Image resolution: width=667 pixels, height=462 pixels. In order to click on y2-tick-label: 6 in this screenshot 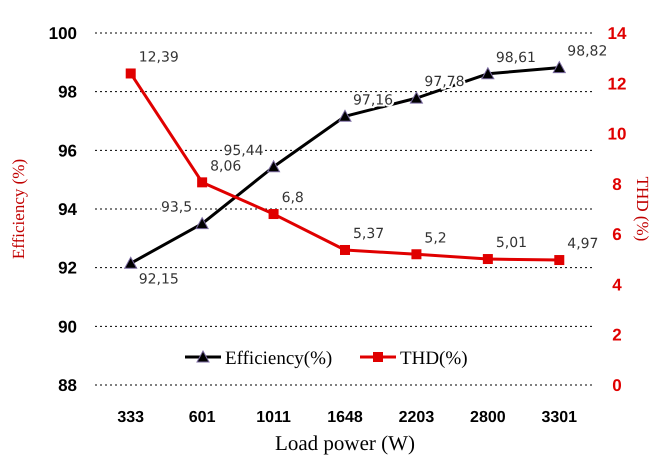, I will do `click(617, 234)`.